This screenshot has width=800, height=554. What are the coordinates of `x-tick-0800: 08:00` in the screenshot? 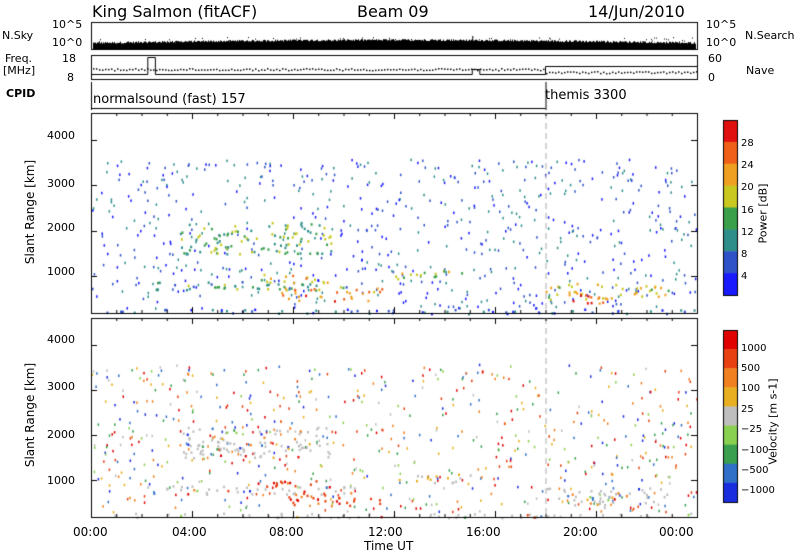 It's located at (286, 532).